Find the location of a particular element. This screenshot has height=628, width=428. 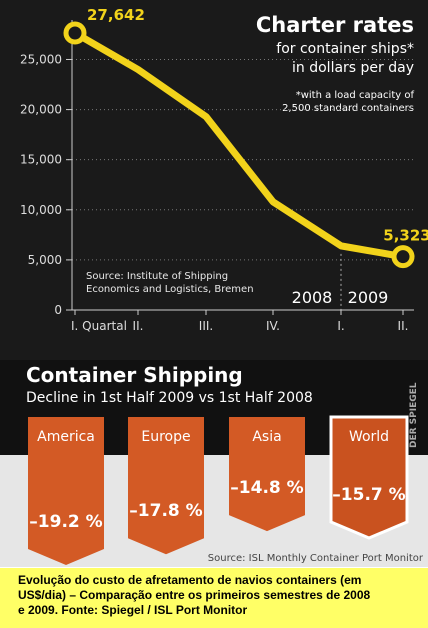

x-tick-label: I. Quartal is located at coordinates (99, 326).